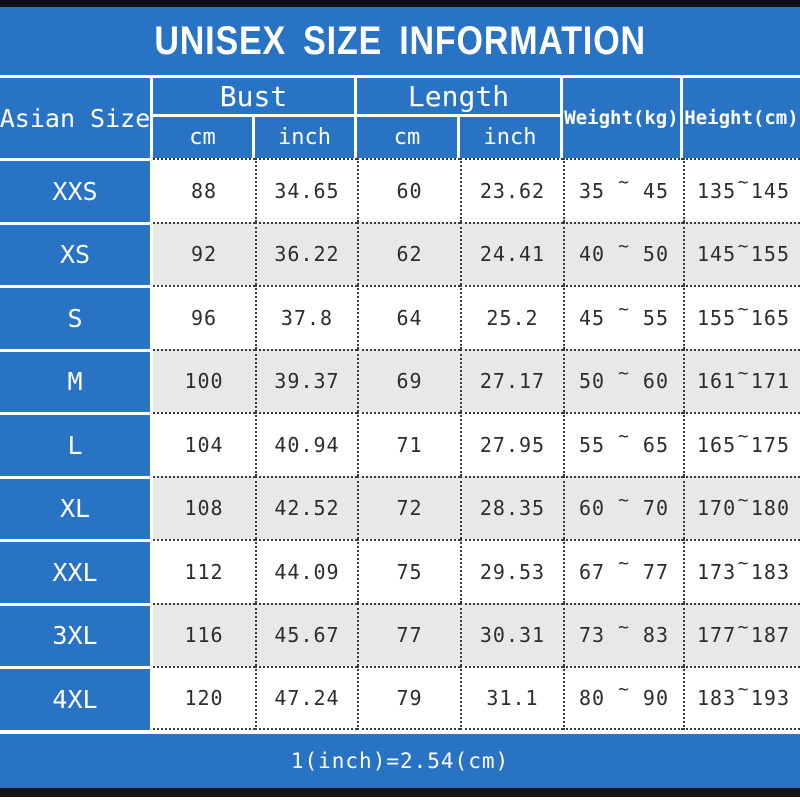 The image size is (800, 800). Describe the element at coordinates (204, 137) in the screenshot. I see `header-bust-cm: cm` at that location.